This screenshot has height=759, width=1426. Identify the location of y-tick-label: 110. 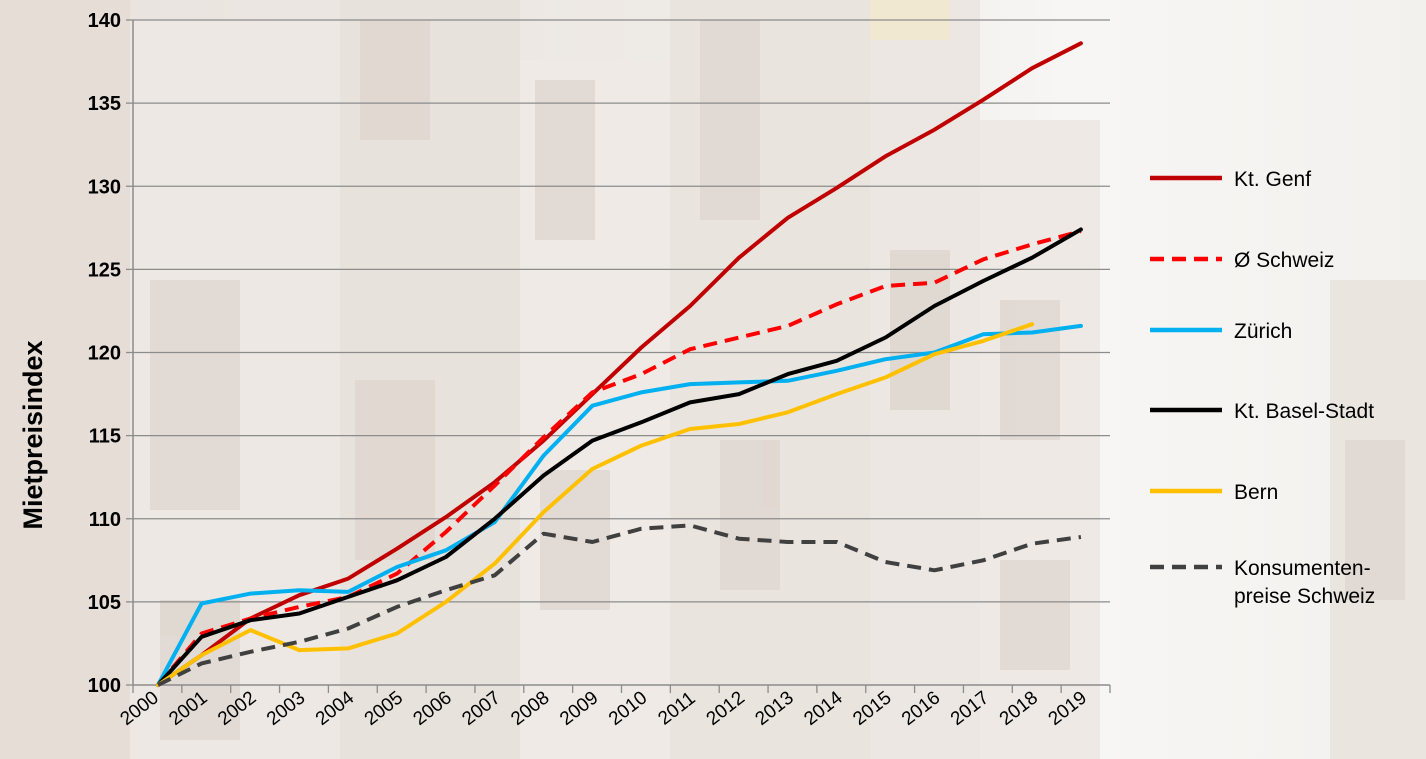
(105, 520).